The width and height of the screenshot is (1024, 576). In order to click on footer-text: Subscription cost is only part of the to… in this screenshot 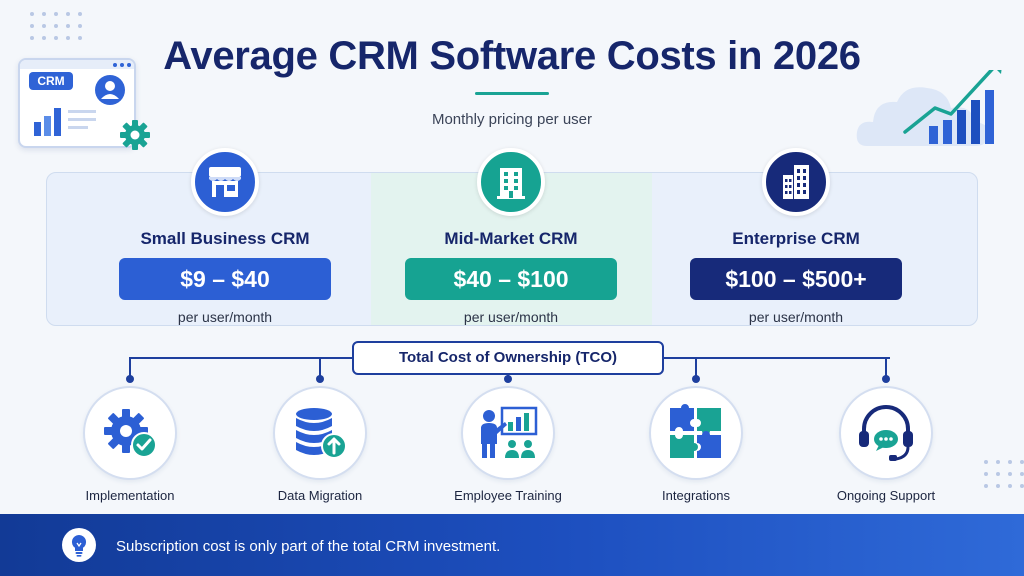, I will do `click(308, 546)`.